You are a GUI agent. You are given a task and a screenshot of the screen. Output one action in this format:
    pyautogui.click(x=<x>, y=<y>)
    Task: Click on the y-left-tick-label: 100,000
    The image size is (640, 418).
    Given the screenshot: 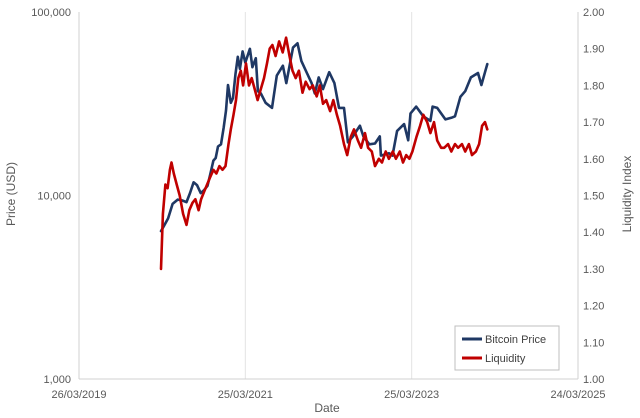 What is the action you would take?
    pyautogui.click(x=51, y=13)
    